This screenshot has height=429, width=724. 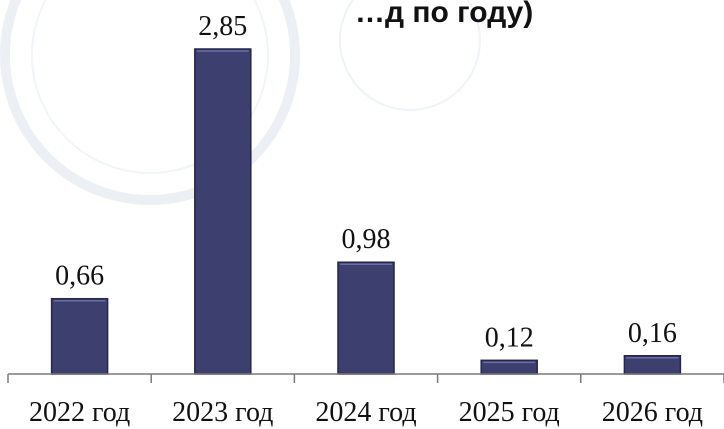 I want to click on x-axis-labels: 2022 год 2023 год 2024 год 2025 год 2026 год, so click(x=366, y=412).